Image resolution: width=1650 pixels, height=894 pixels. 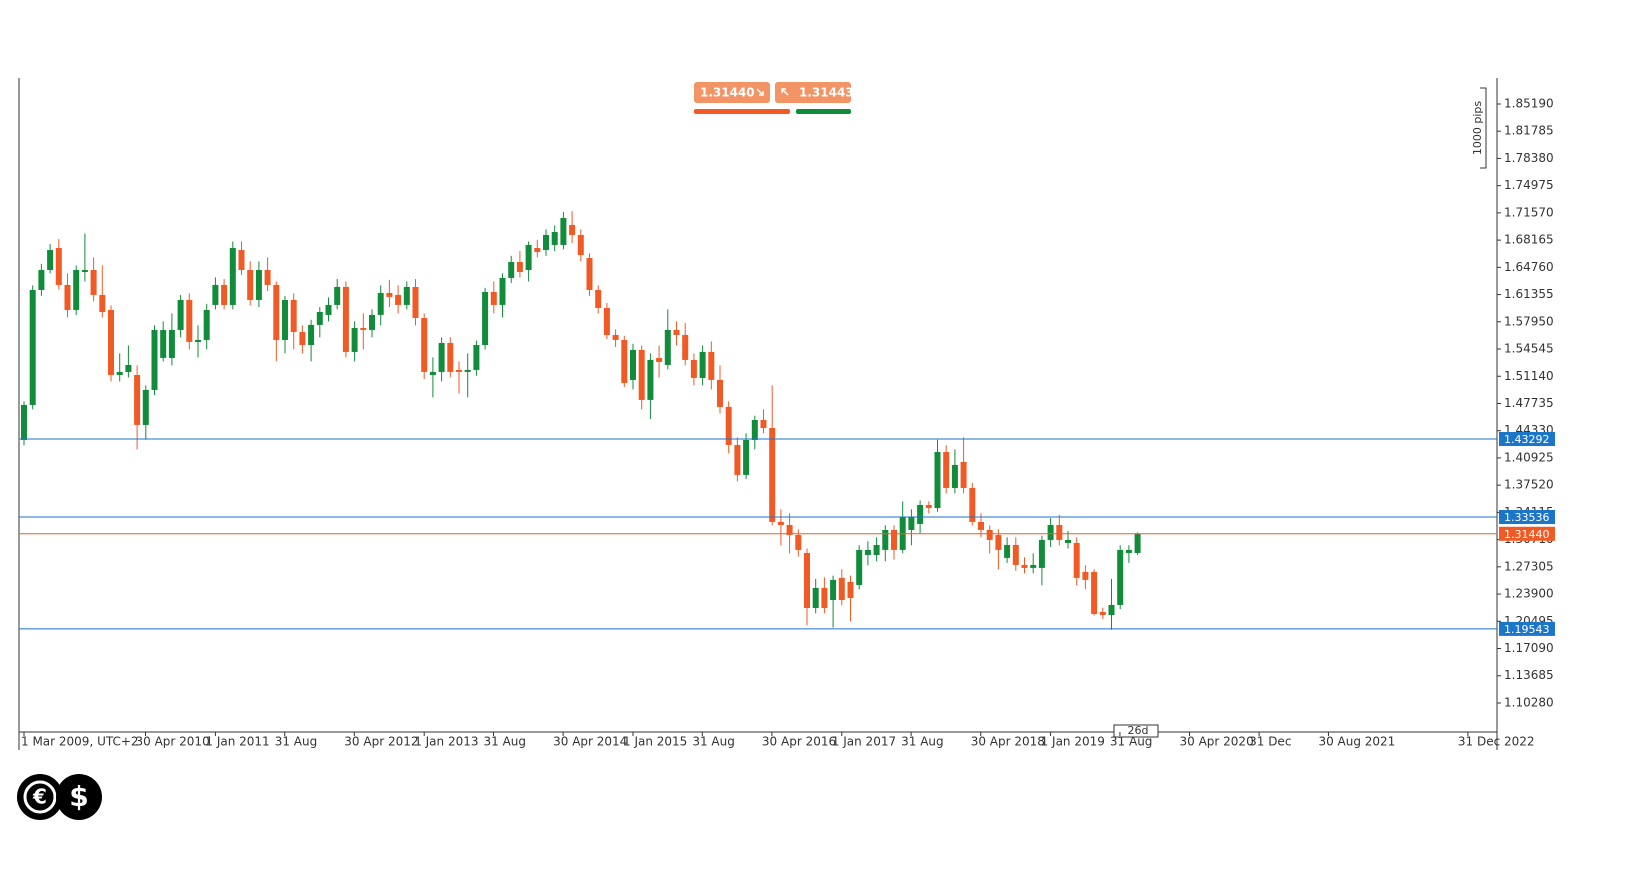 I want to click on y-tick-label: 1.74975, so click(x=1529, y=185).